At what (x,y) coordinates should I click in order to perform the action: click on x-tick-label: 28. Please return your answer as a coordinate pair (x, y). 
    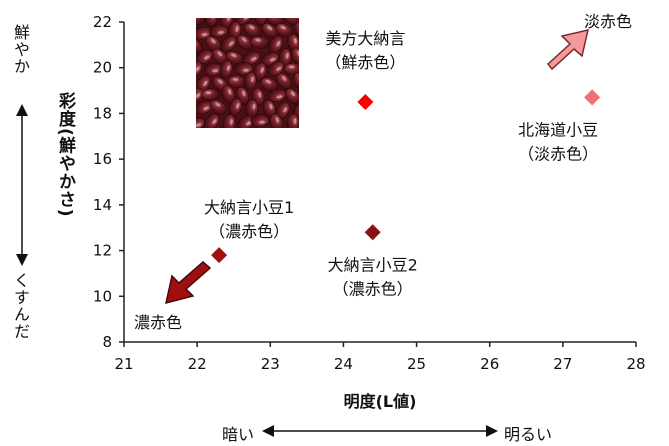
    Looking at the image, I should click on (635, 364).